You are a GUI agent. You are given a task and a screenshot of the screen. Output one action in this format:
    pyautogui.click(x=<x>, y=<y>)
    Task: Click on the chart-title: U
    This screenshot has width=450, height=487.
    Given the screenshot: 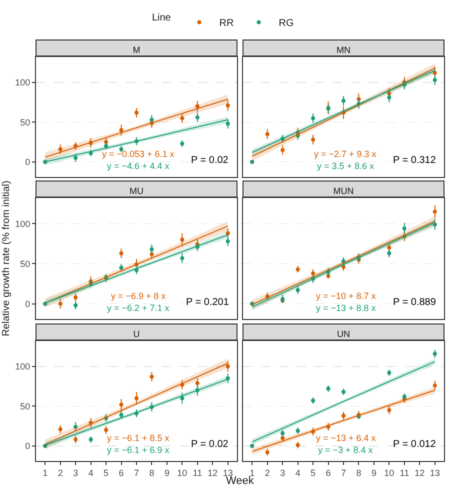 What is the action you would take?
    pyautogui.click(x=136, y=334)
    